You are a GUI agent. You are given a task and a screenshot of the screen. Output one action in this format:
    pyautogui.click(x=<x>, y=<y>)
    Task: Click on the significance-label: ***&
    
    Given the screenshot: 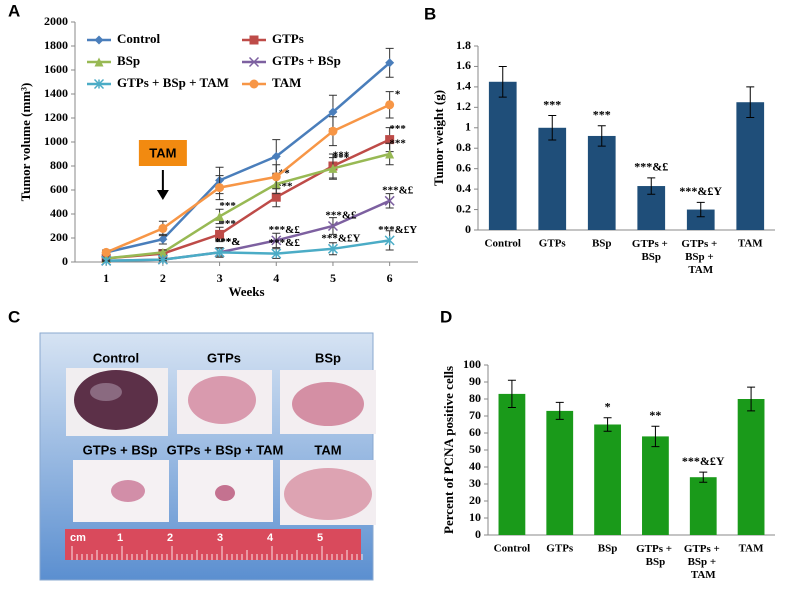 What is the action you would take?
    pyautogui.click(x=228, y=242)
    